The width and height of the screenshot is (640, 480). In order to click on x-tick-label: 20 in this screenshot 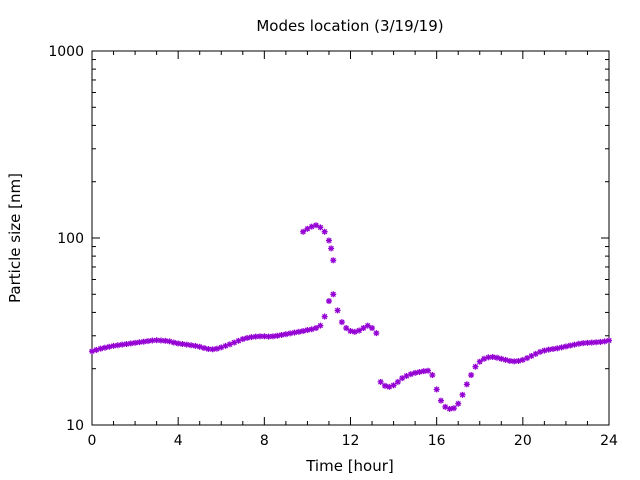, I will do `click(523, 441)`.